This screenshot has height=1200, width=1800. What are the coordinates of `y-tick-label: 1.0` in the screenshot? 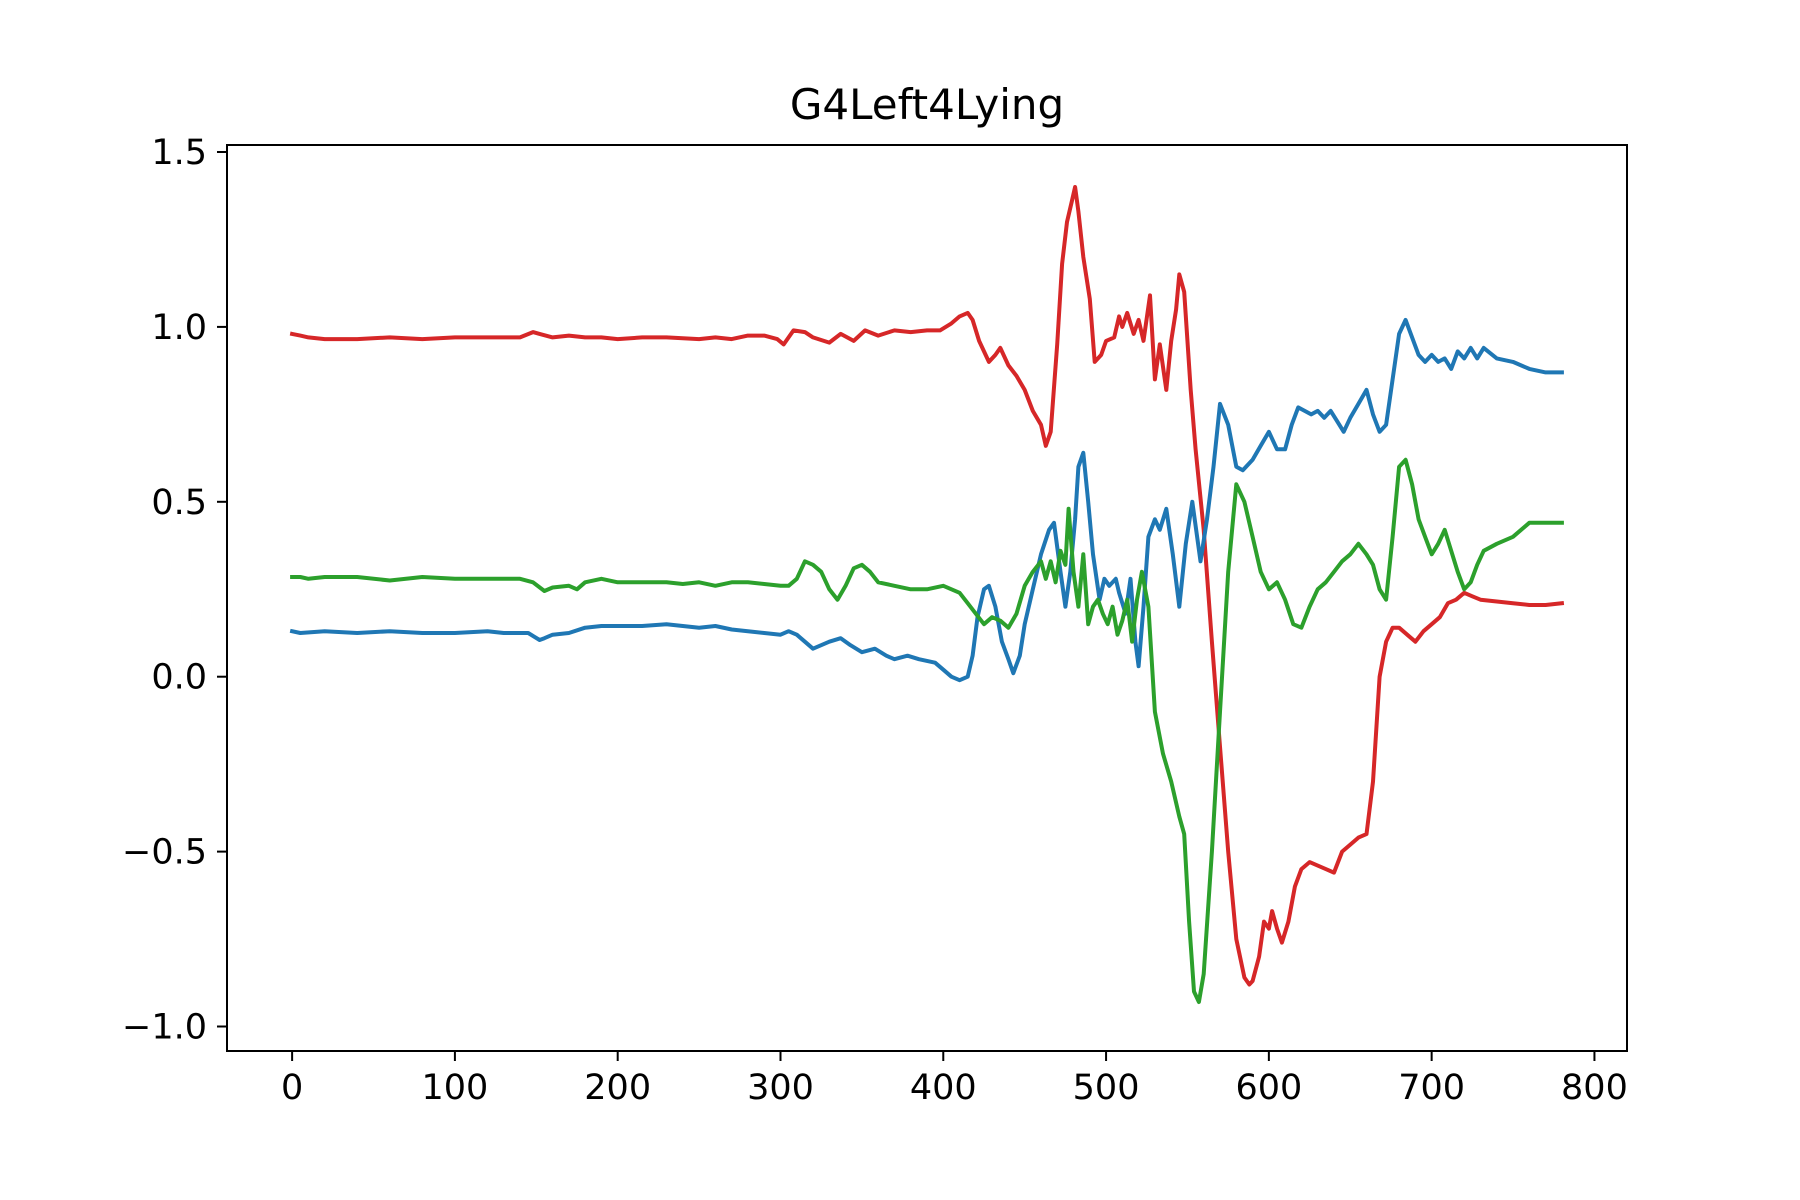 It's located at (179, 328).